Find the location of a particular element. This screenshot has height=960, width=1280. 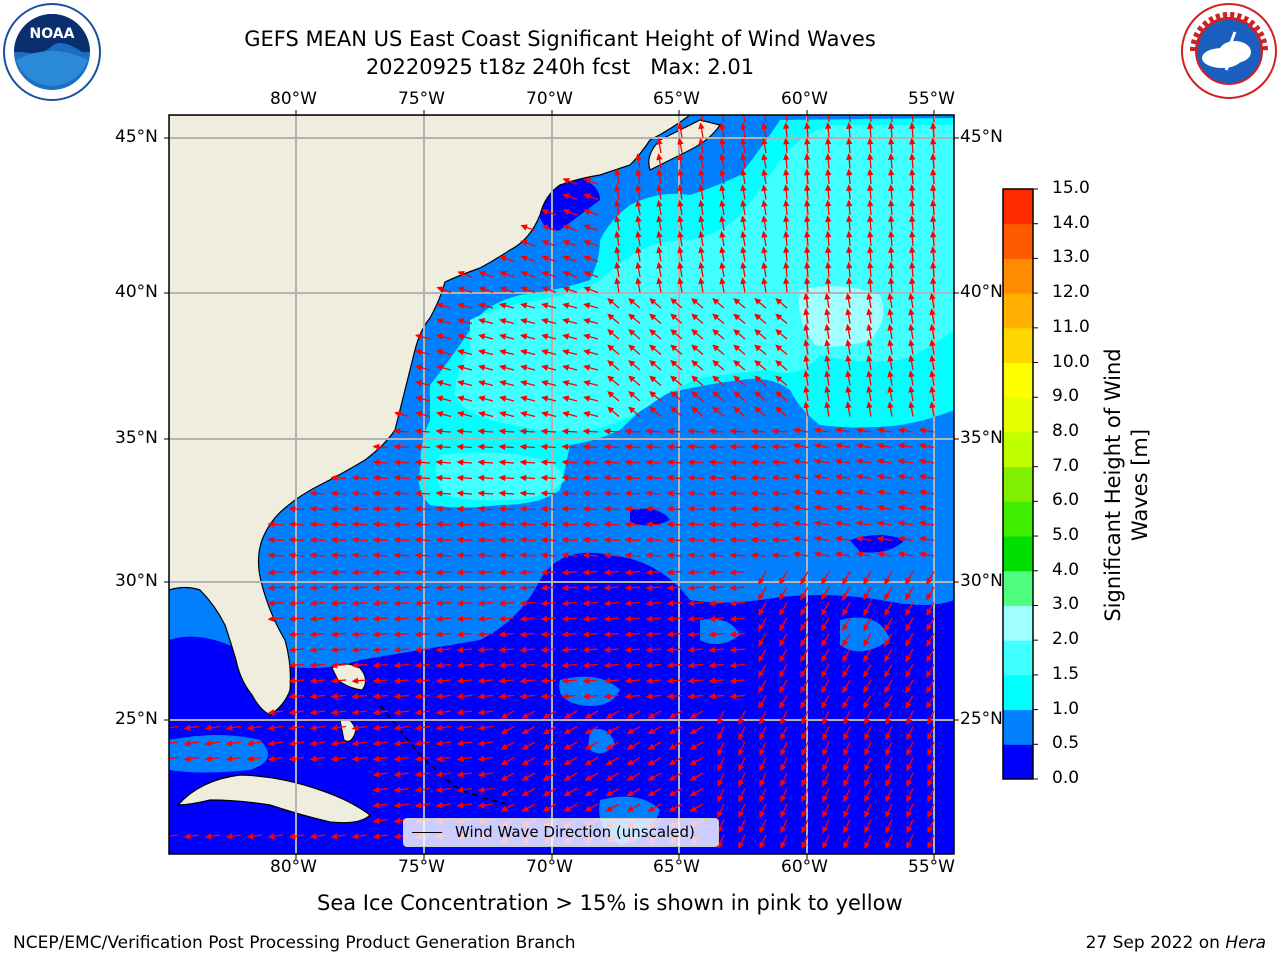

lat-label-left-30n: 30°N is located at coordinates (136, 581).